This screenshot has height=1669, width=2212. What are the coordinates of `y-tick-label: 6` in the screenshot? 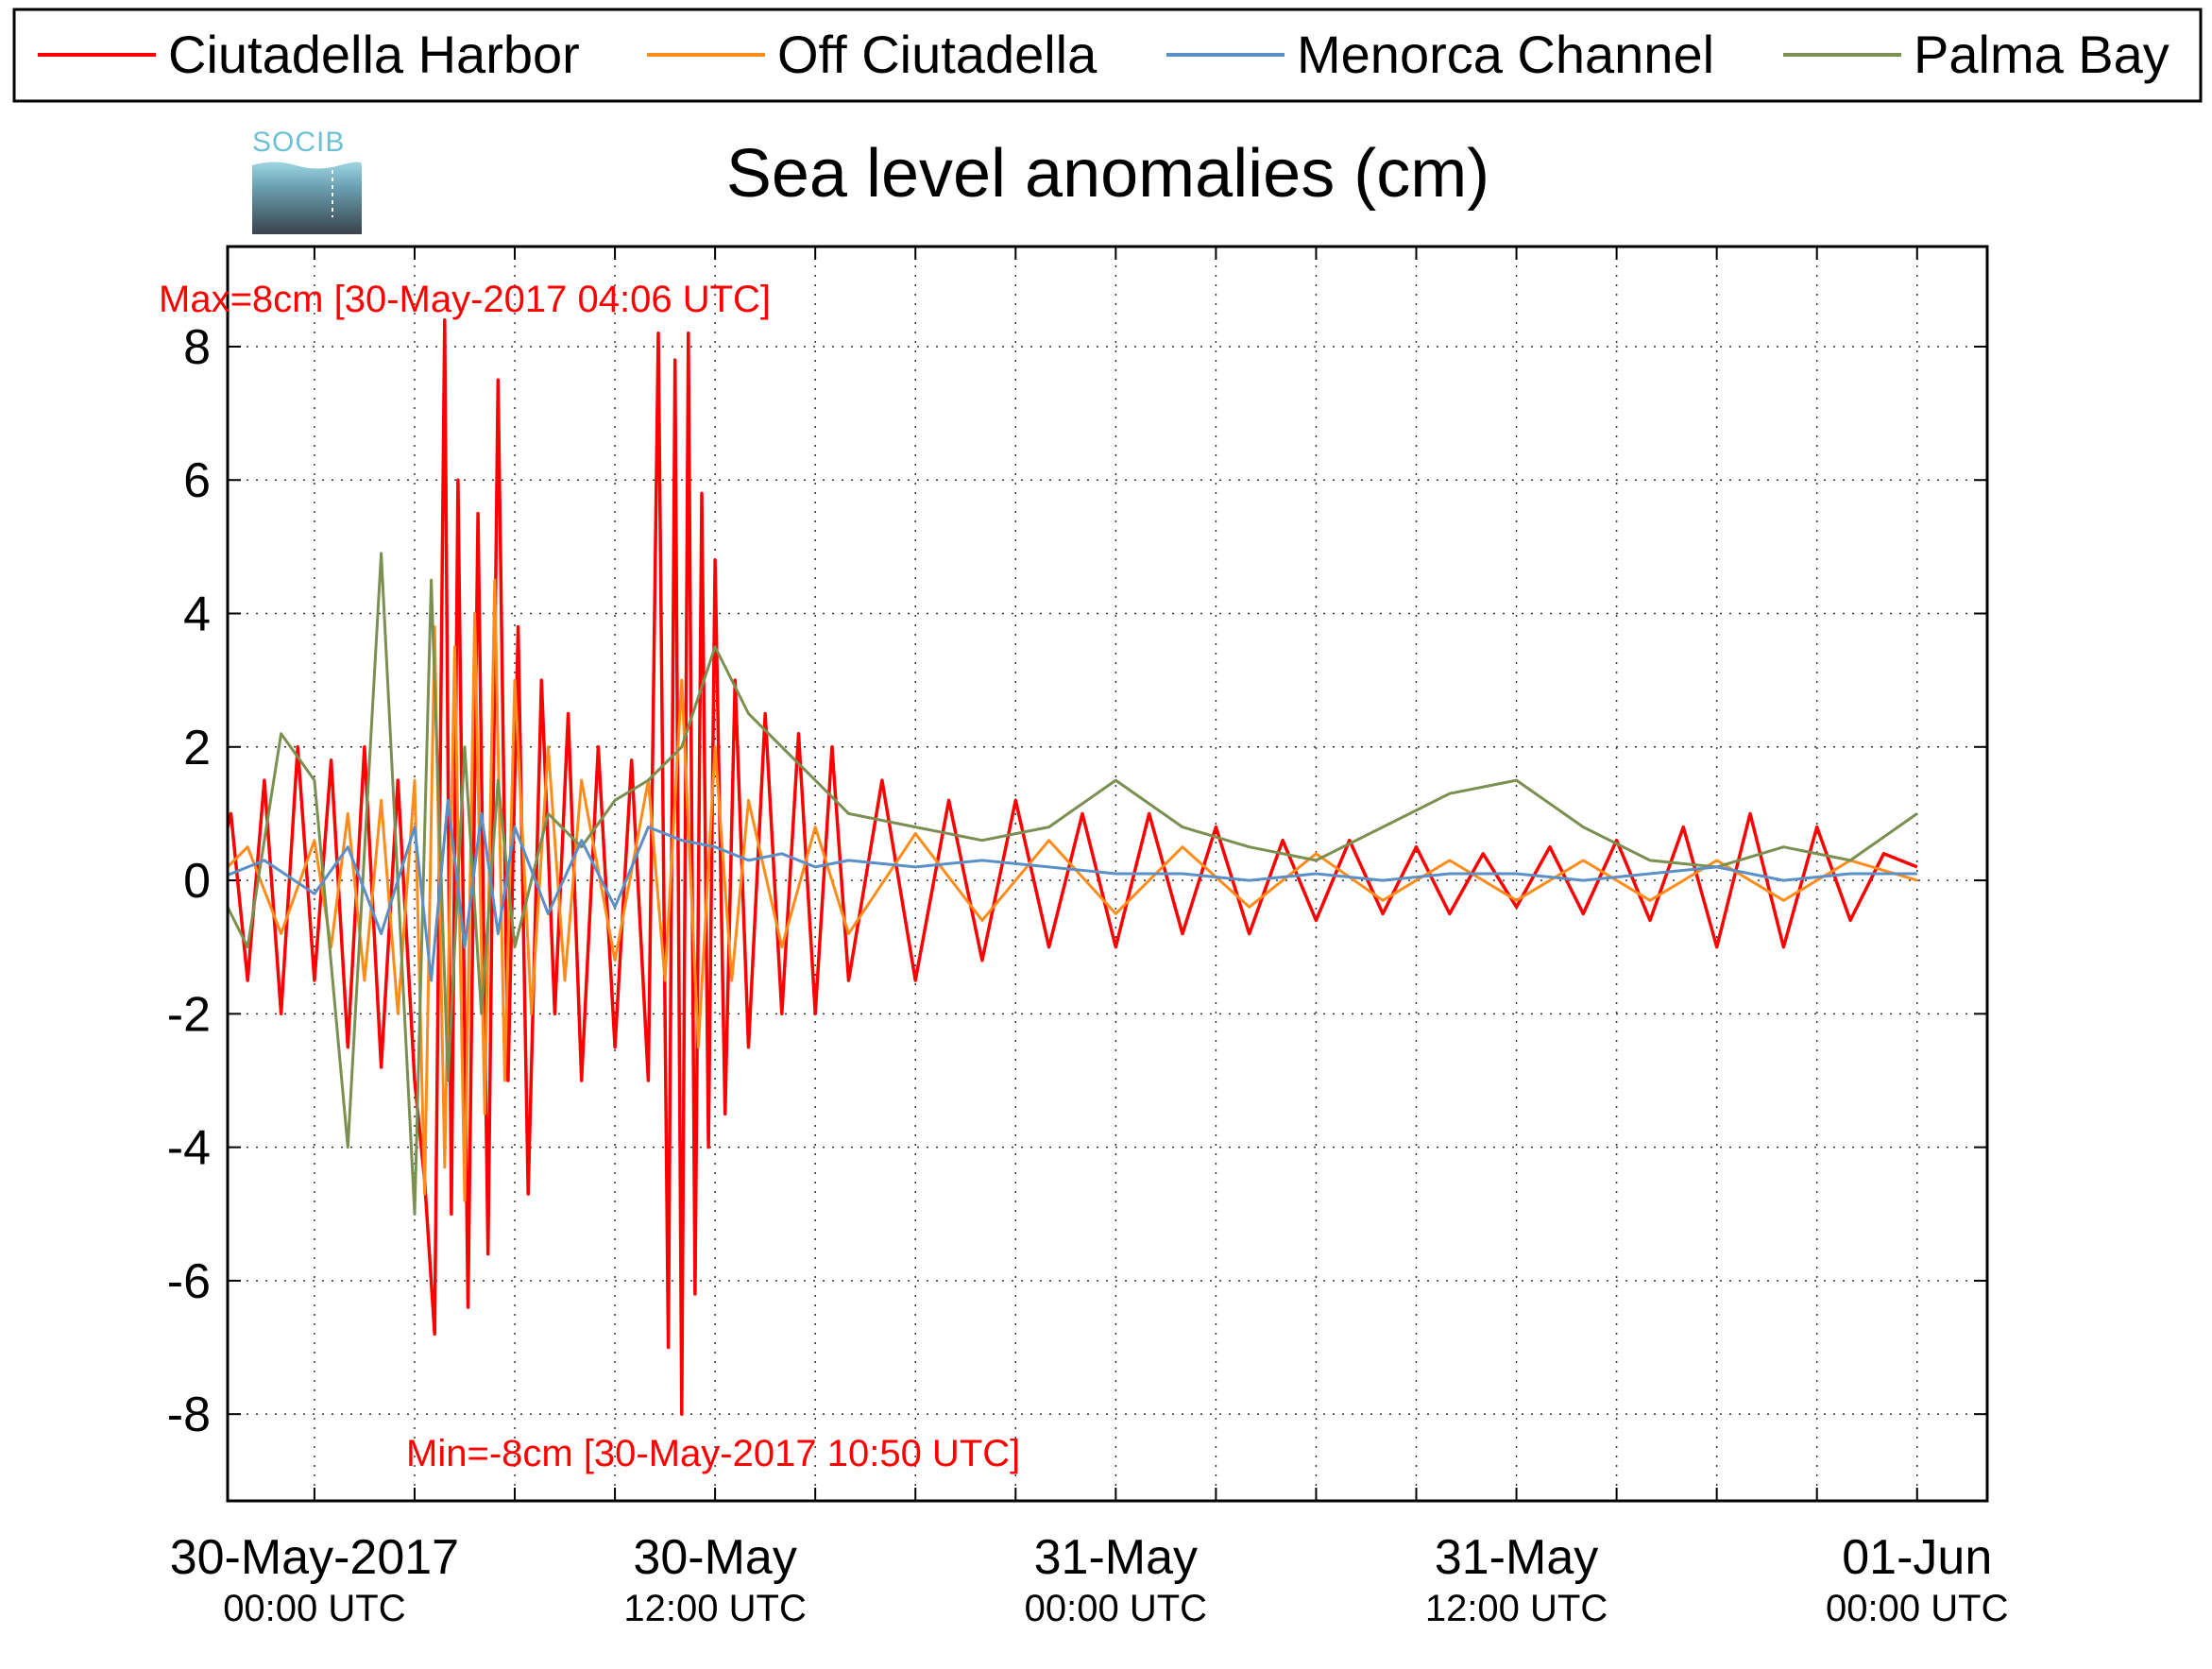 It's located at (197, 481).